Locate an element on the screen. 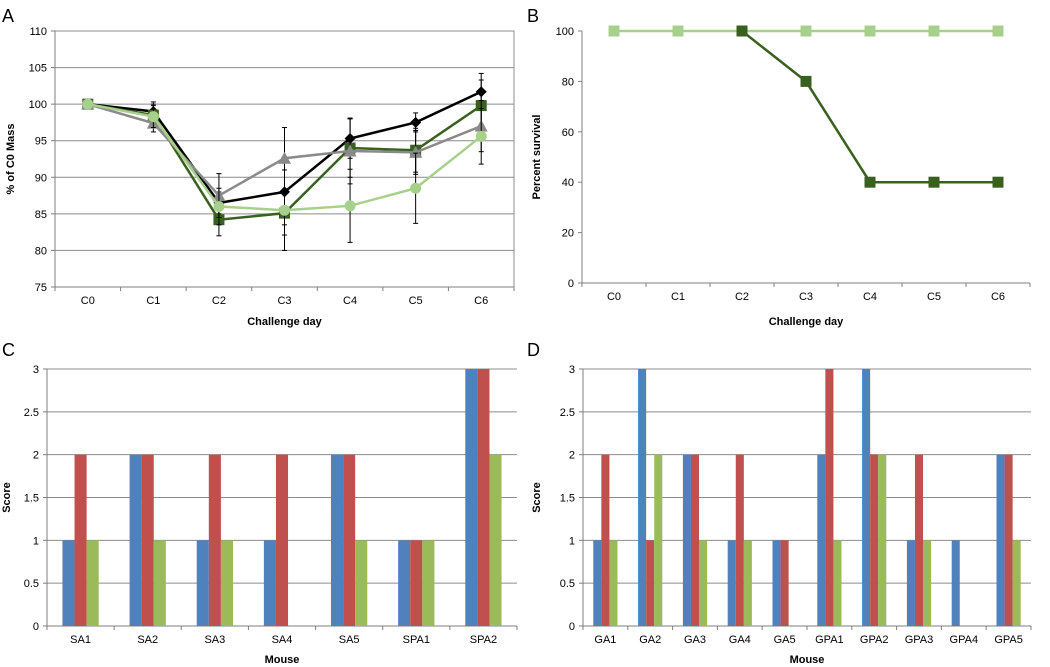 This screenshot has width=1050, height=667. x-tick-label: GA4 is located at coordinates (740, 640).